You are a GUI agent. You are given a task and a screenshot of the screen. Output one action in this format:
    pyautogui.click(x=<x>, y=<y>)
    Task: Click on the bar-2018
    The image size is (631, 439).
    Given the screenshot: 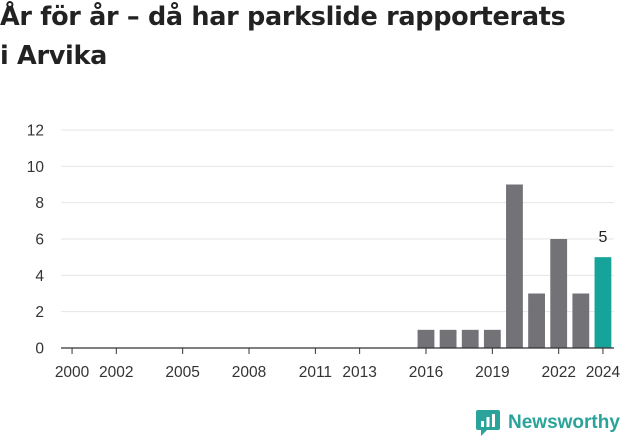 What is the action you would take?
    pyautogui.click(x=470, y=338)
    